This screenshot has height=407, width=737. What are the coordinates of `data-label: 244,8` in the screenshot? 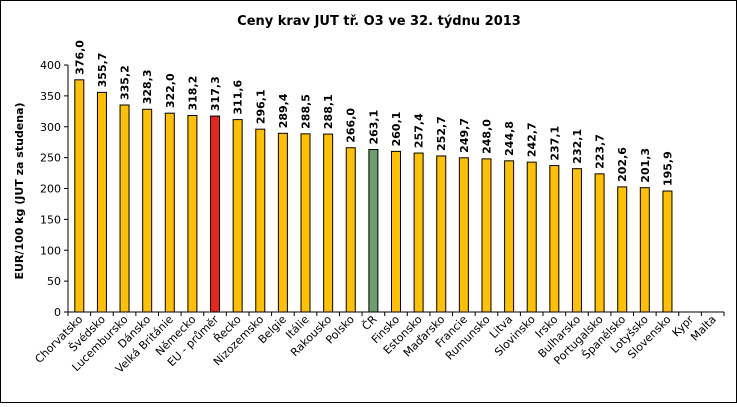 It's located at (509, 138).